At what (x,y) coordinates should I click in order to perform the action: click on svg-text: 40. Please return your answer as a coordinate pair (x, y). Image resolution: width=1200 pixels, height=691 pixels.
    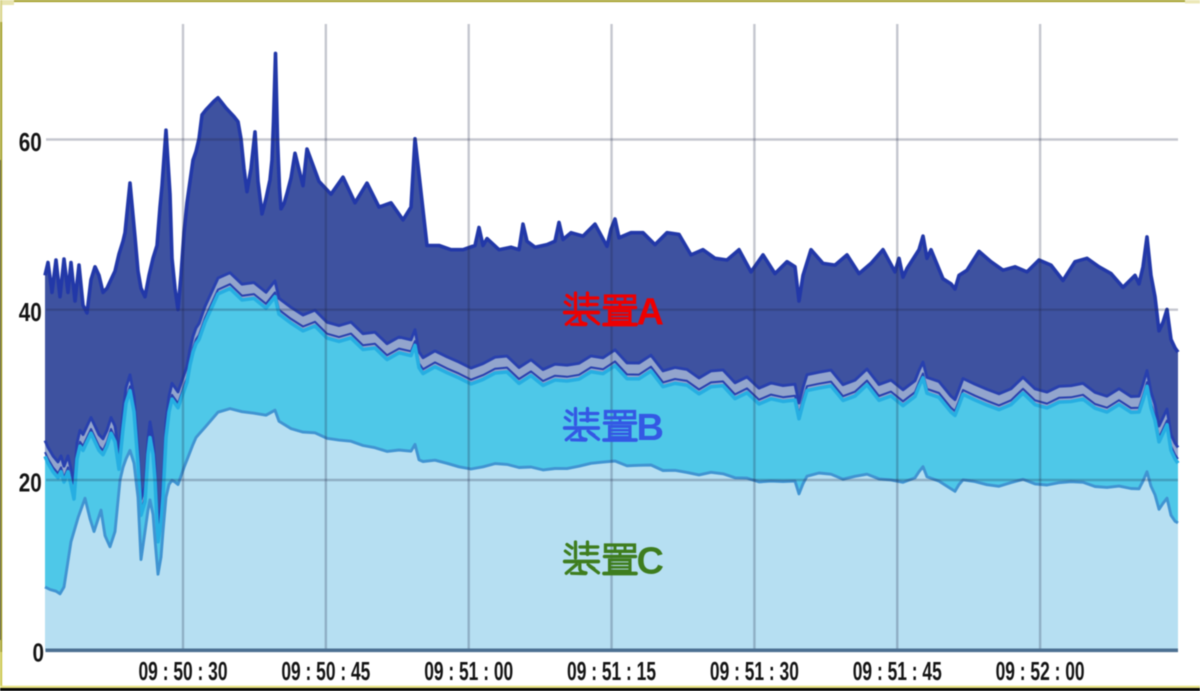
    Looking at the image, I should click on (30, 313).